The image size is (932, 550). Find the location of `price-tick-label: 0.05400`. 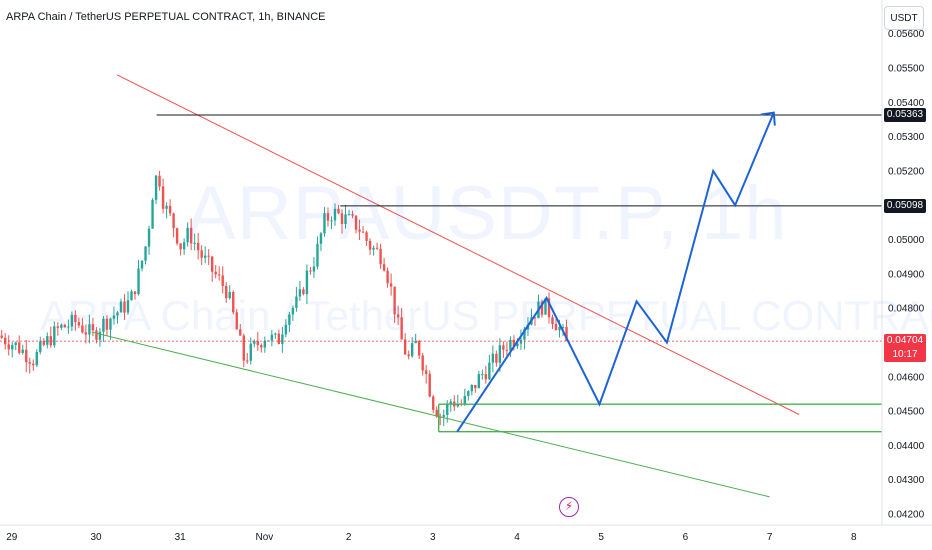

price-tick-label: 0.05400 is located at coordinates (906, 103).